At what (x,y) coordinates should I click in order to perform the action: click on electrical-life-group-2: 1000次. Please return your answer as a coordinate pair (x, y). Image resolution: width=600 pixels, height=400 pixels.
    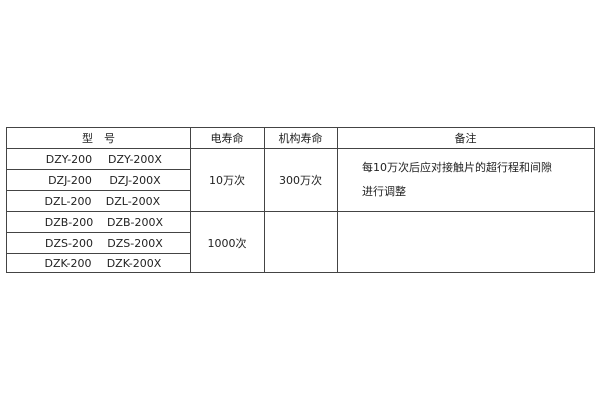
    Looking at the image, I should click on (227, 243).